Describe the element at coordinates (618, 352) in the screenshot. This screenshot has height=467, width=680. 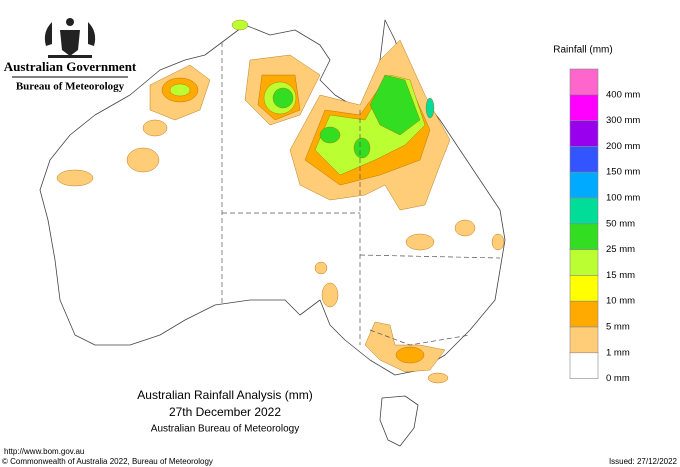
I see `legend-label: 1 mm` at that location.